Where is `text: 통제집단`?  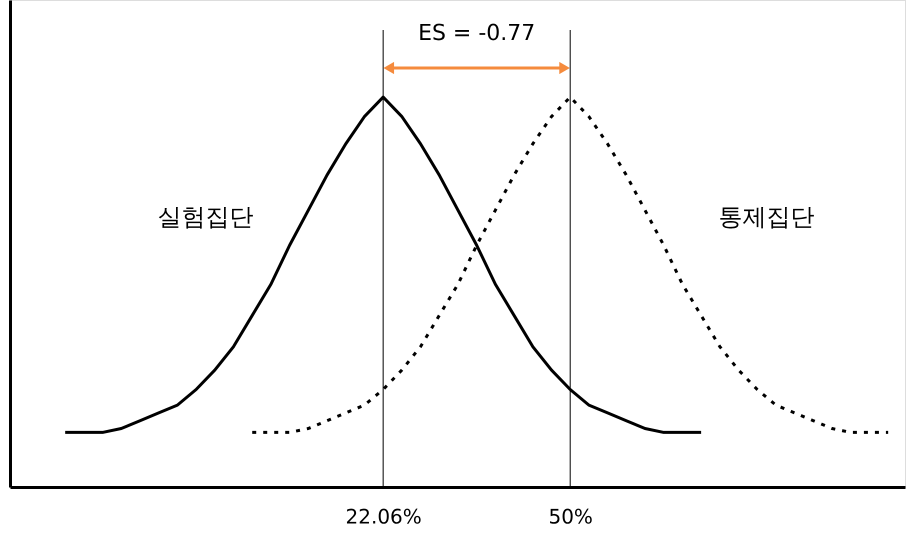 text: 통제집단 is located at coordinates (766, 217).